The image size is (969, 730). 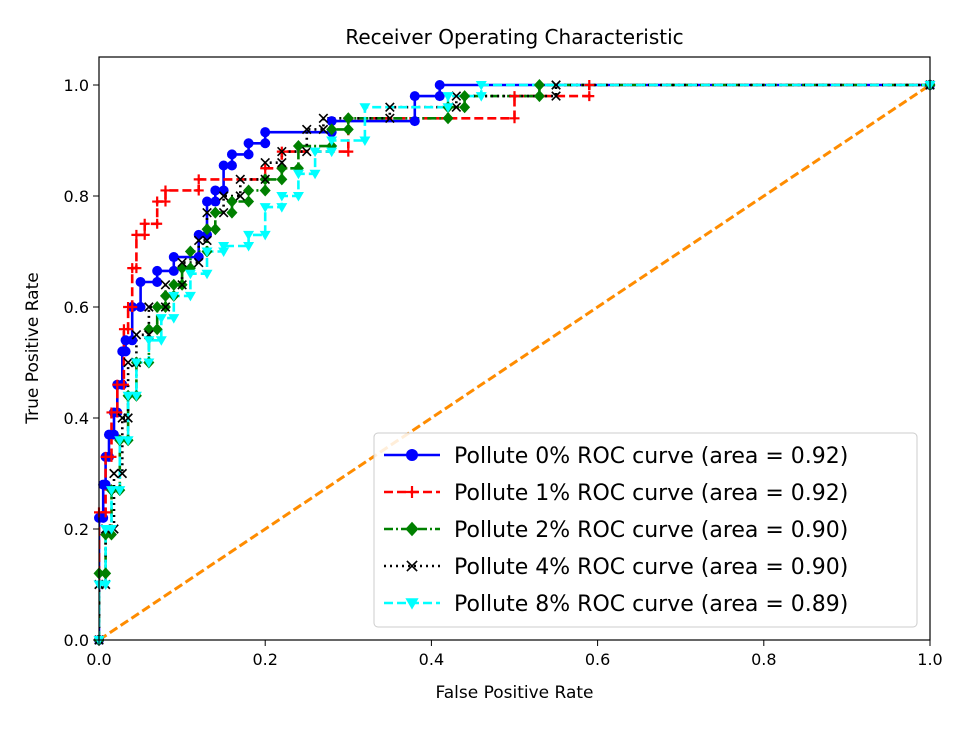 I want to click on x-tick-label: 0.4, so click(x=431, y=659).